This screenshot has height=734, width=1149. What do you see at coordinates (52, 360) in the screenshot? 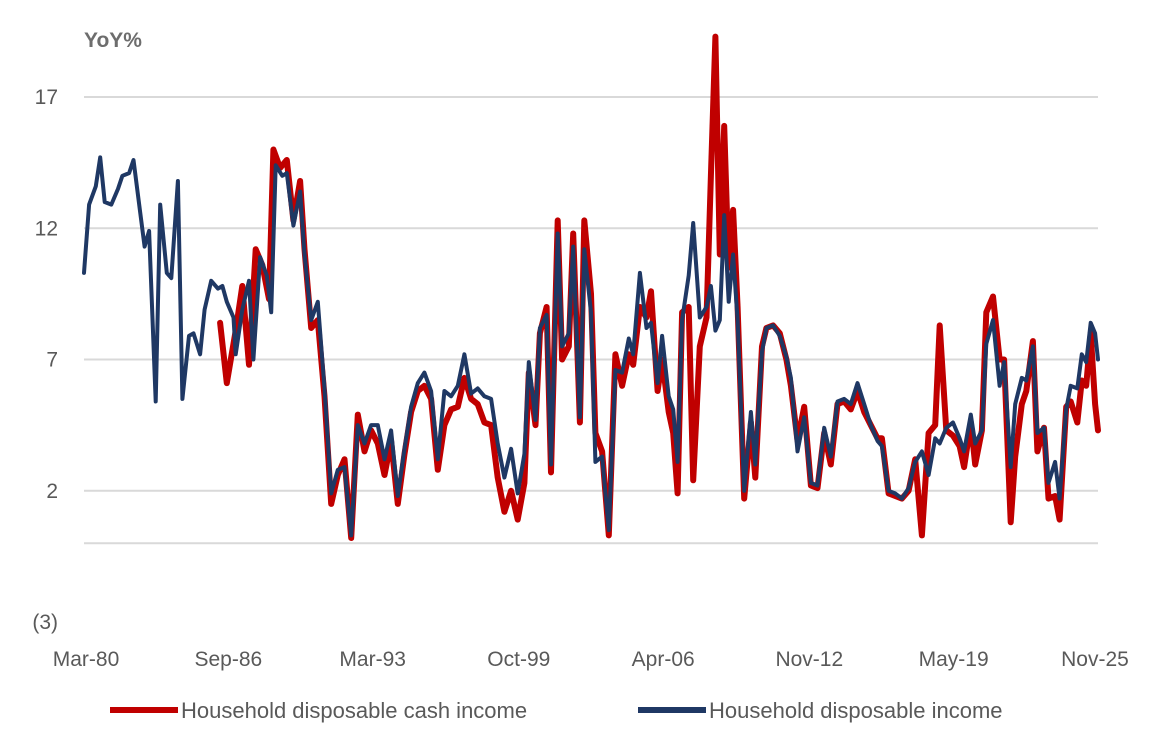
I see `y-tick-label: 7` at bounding box center [52, 360].